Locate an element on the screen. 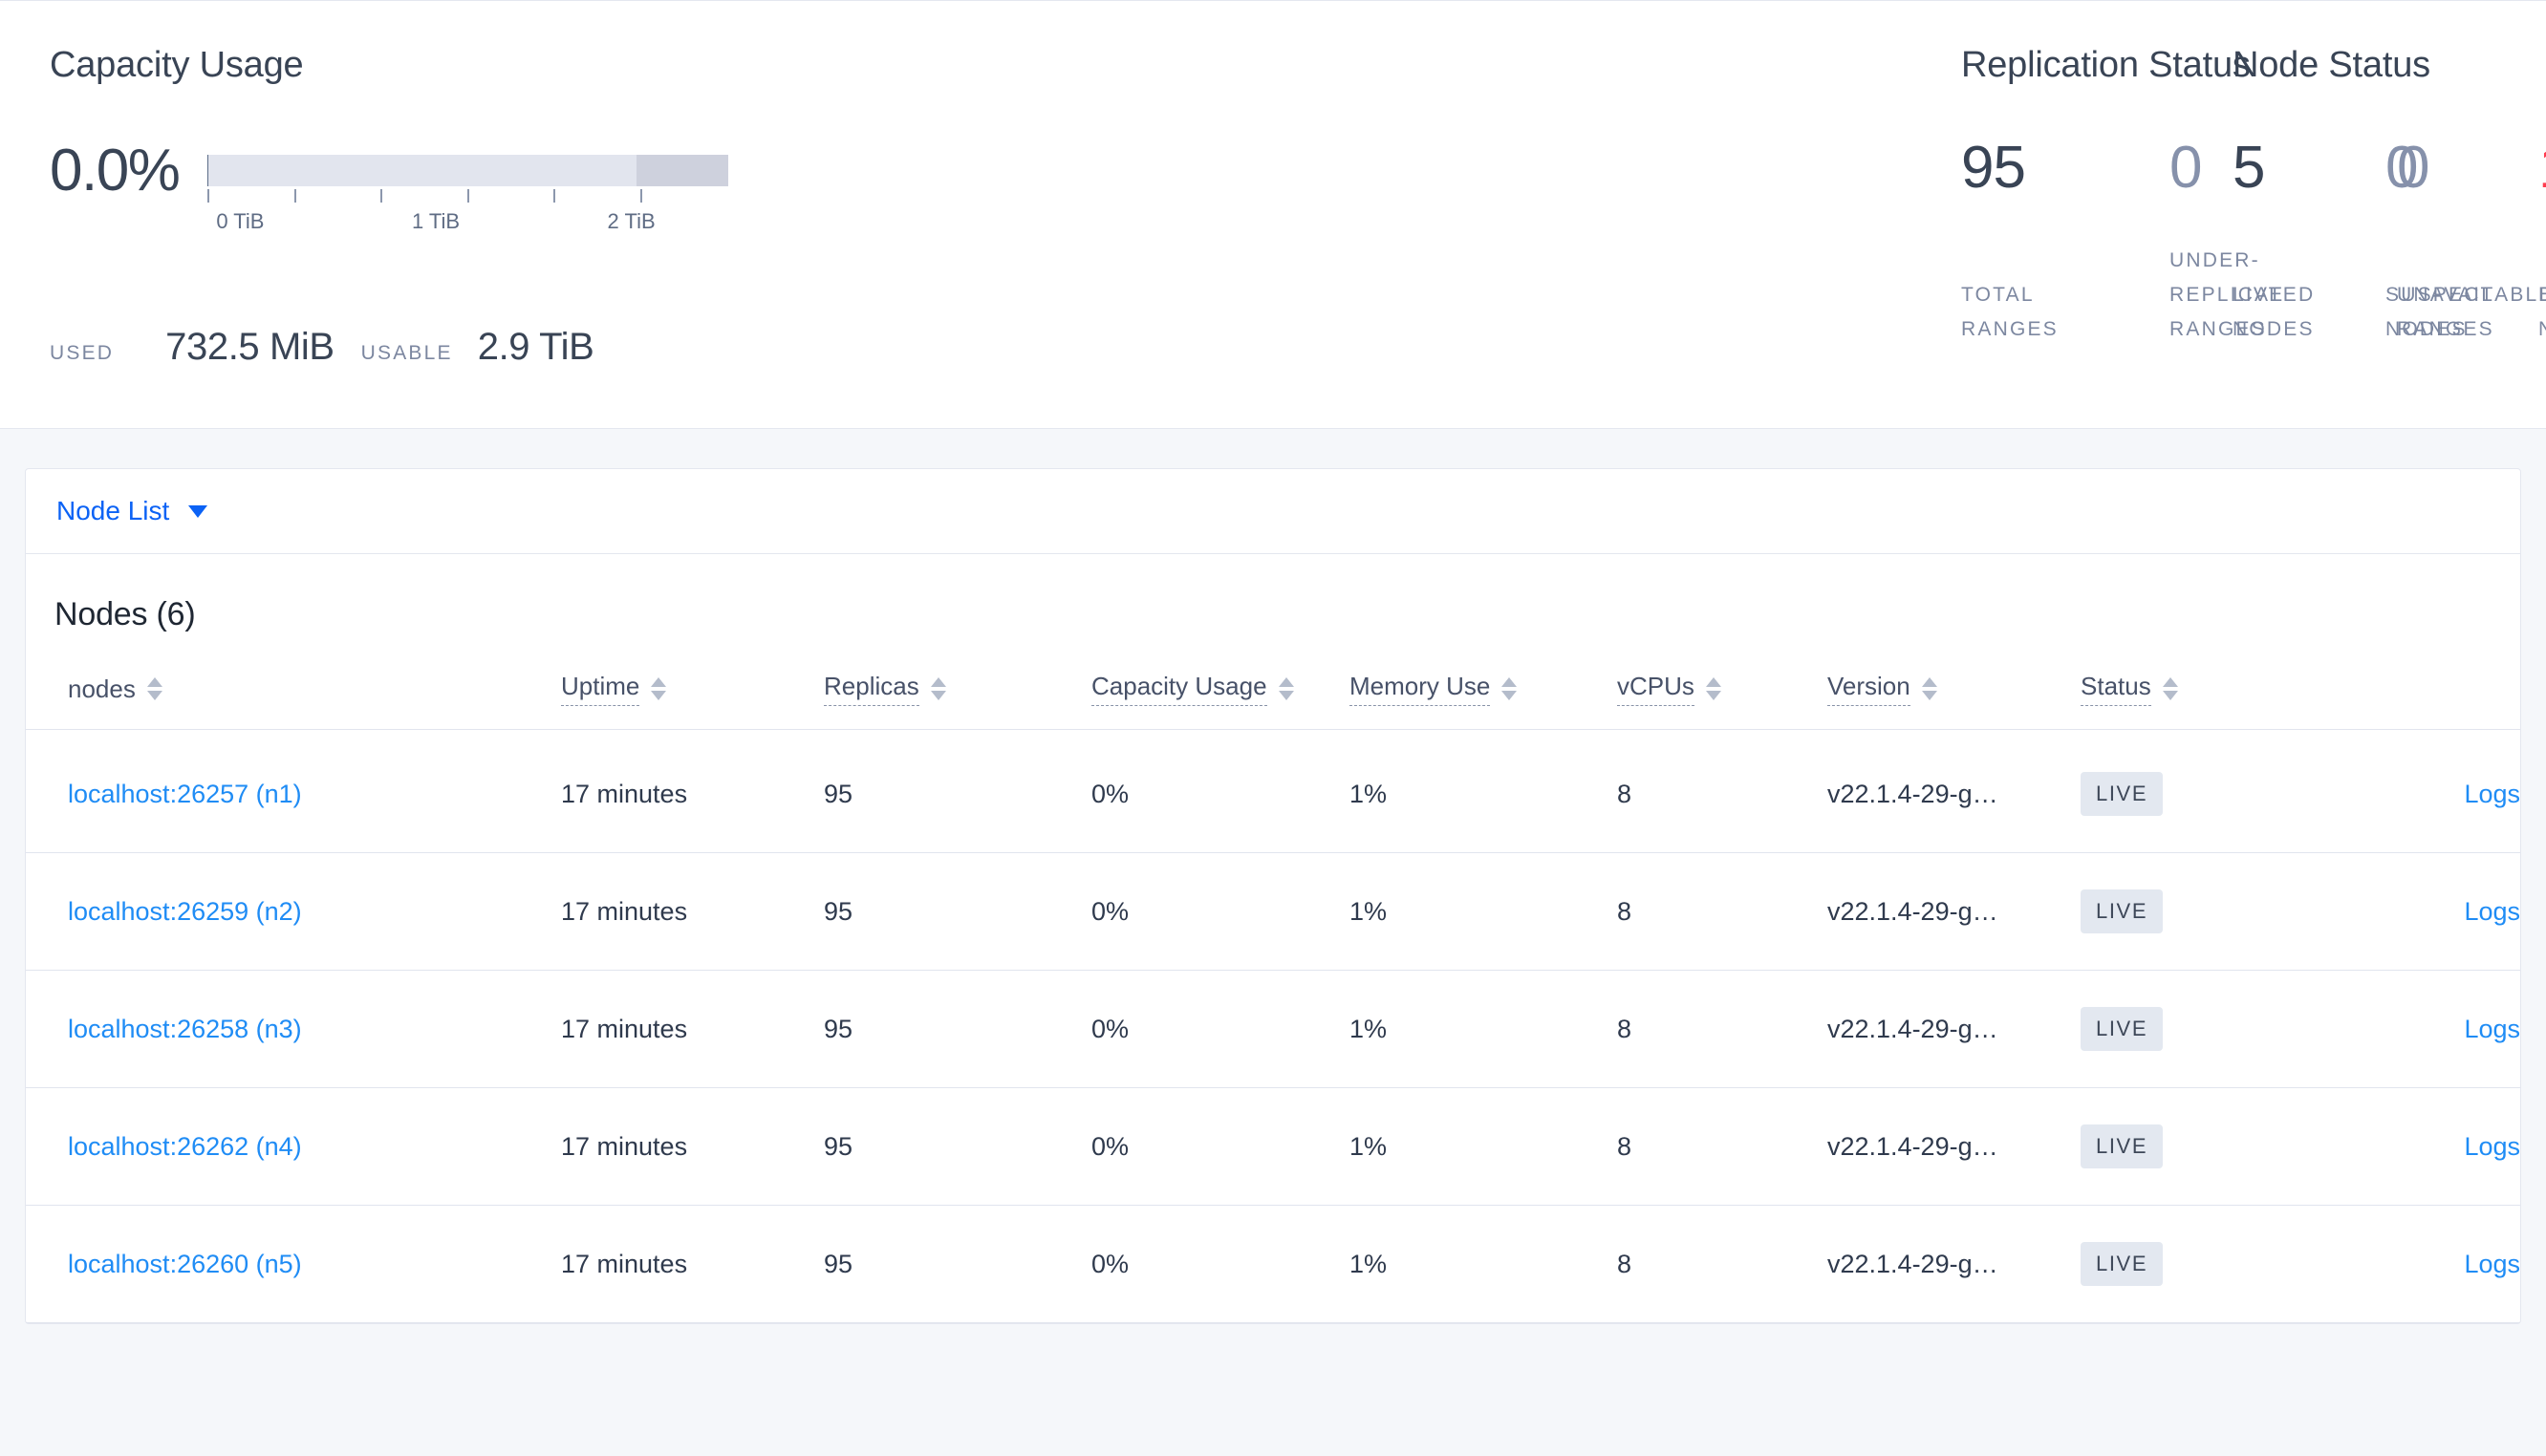  capacity-stats-row: USED 732.5 MiB USABLE 2.9 TiB is located at coordinates (322, 348).